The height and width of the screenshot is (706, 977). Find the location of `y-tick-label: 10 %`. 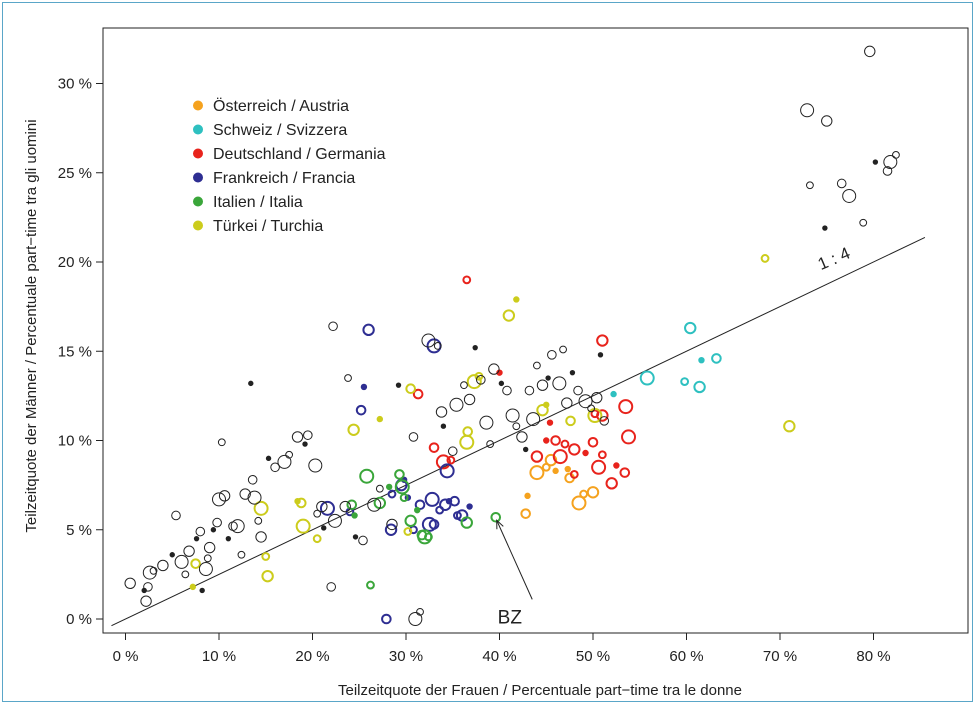

y-tick-label: 10 % is located at coordinates (75, 441).